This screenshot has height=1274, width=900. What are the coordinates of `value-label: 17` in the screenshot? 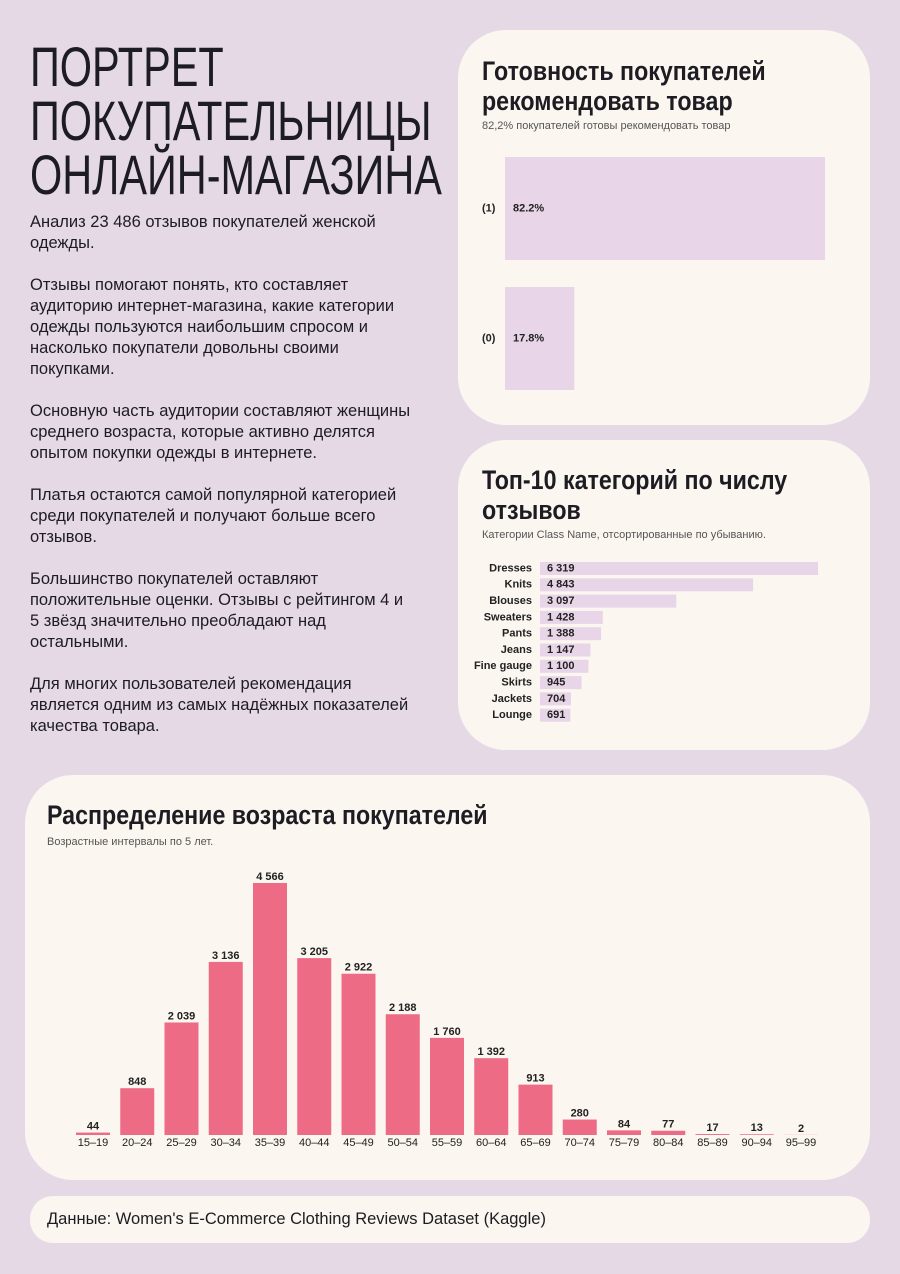 It's located at (712, 1128).